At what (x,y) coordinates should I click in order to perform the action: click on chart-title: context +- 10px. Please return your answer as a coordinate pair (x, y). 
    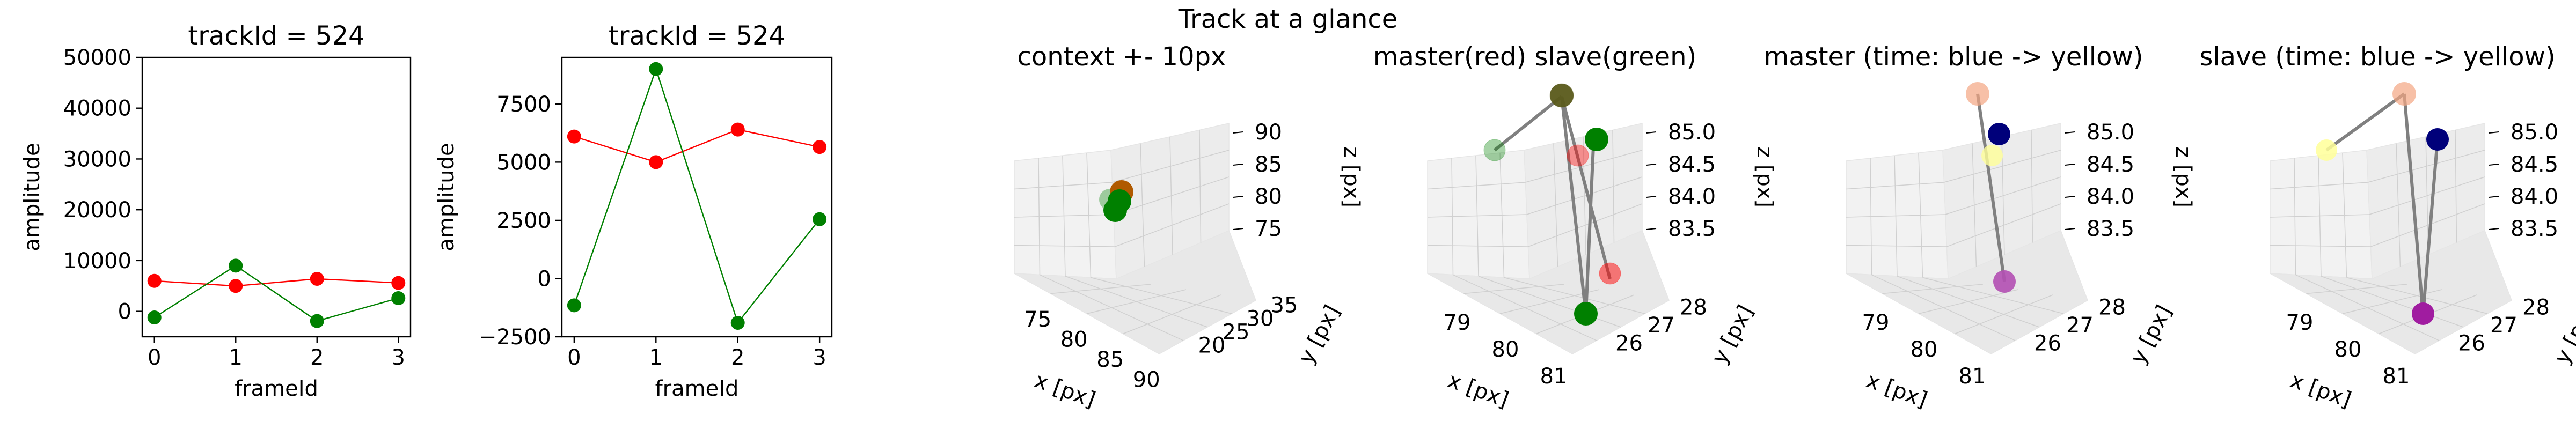
    Looking at the image, I should click on (1122, 57).